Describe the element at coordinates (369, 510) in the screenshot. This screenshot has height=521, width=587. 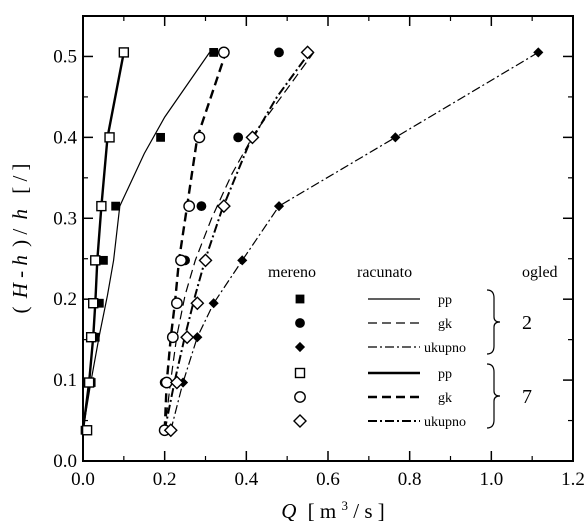
I see `x-axis-label-unit-suffix: / s ]` at that location.